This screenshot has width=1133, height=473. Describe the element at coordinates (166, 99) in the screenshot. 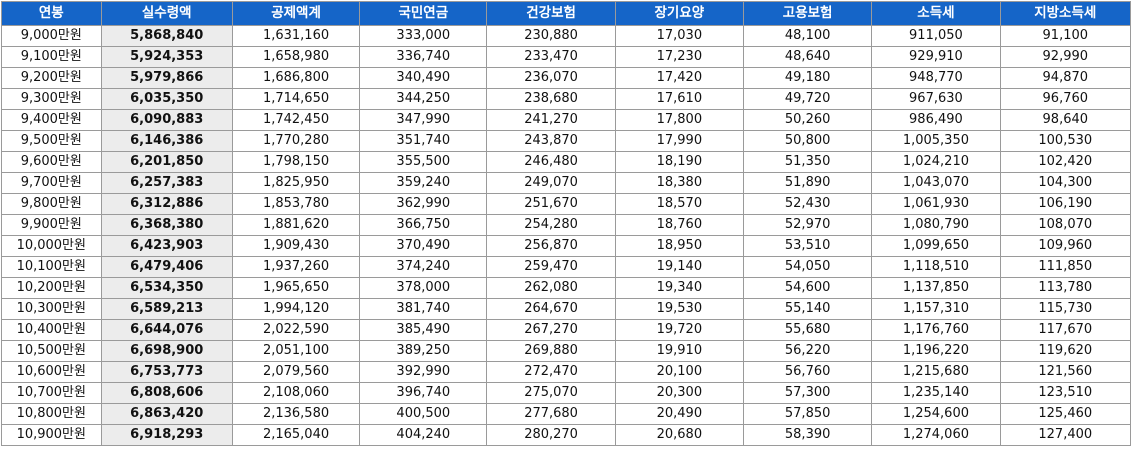

I see `cell-net-pay: 6,035,350` at that location.